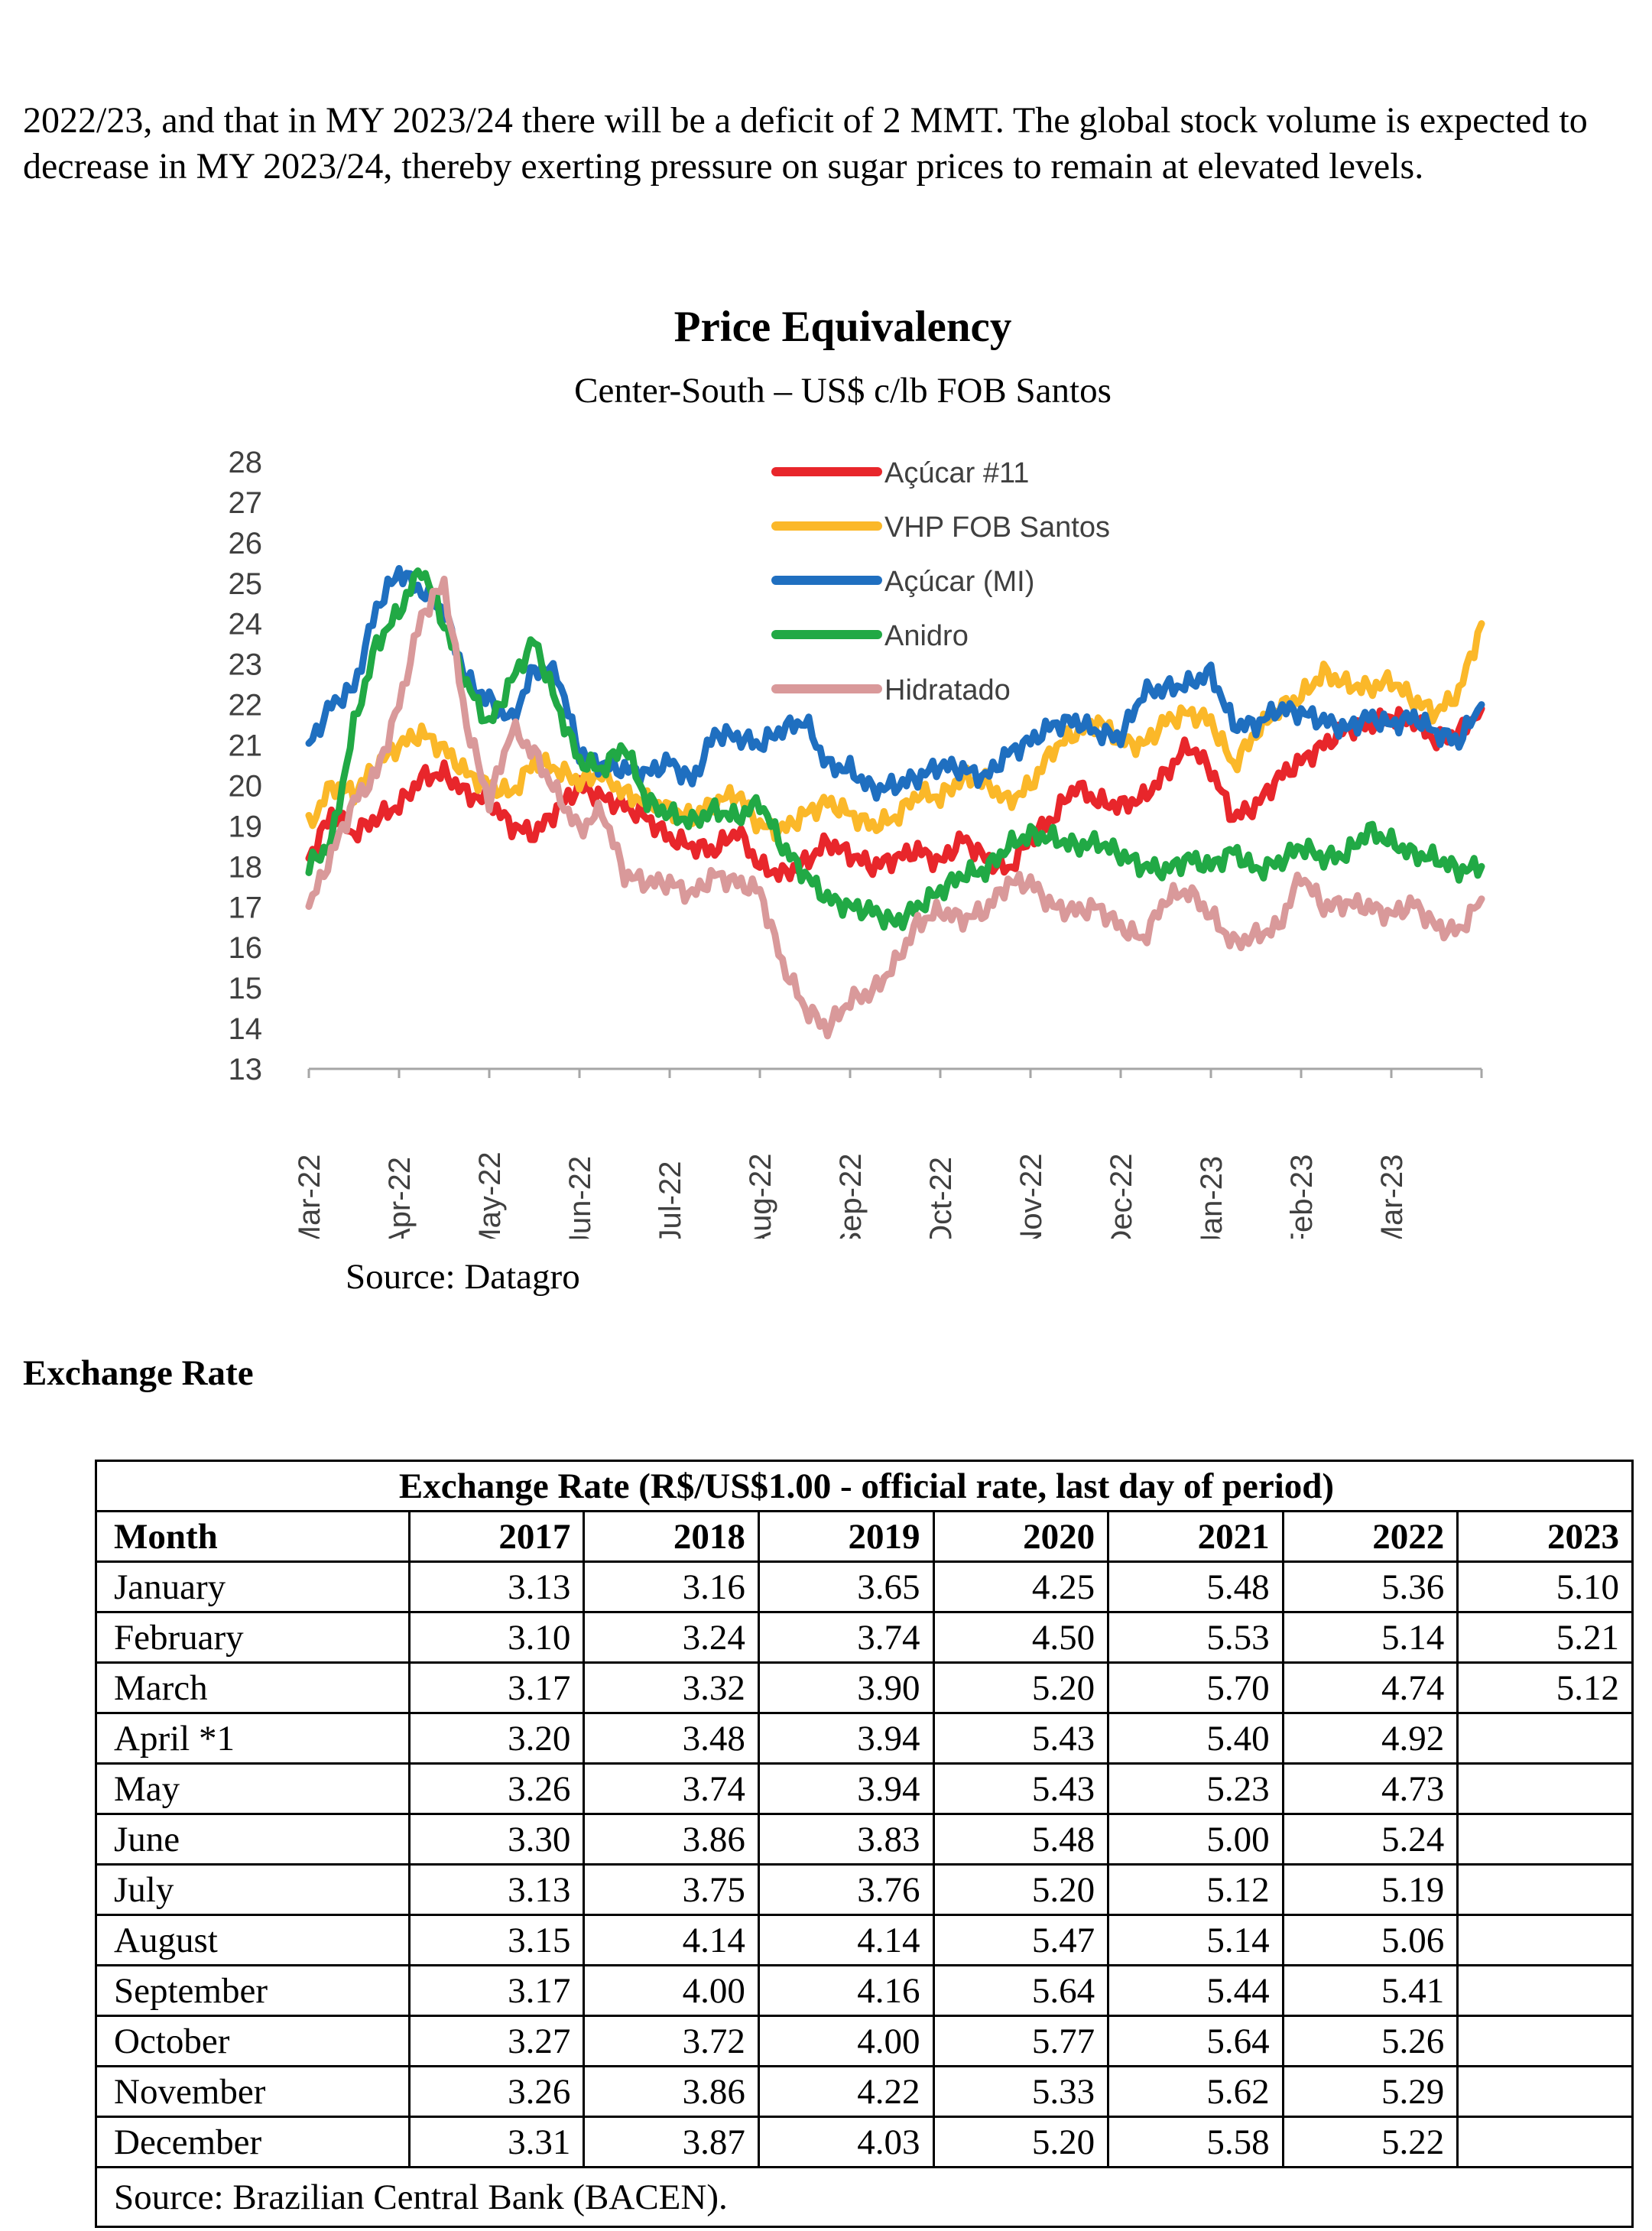 Image resolution: width=1652 pixels, height=2231 pixels. I want to click on table-row: March 3.17 3.32 3.90 5.20 5.70 4.74 5.12, so click(864, 1687).